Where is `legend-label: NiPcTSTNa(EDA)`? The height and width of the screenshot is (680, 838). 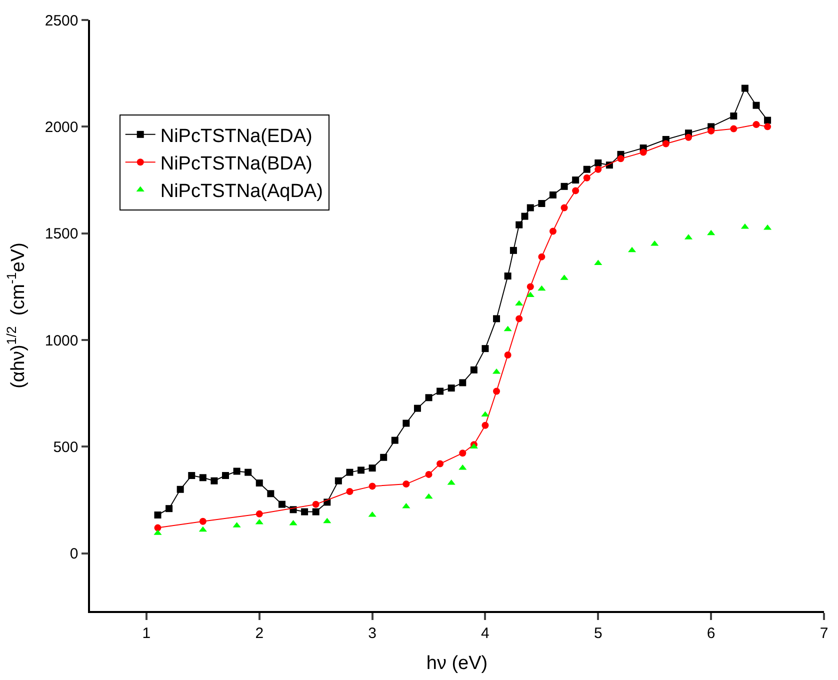
legend-label: NiPcTSTNa(EDA) is located at coordinates (236, 136).